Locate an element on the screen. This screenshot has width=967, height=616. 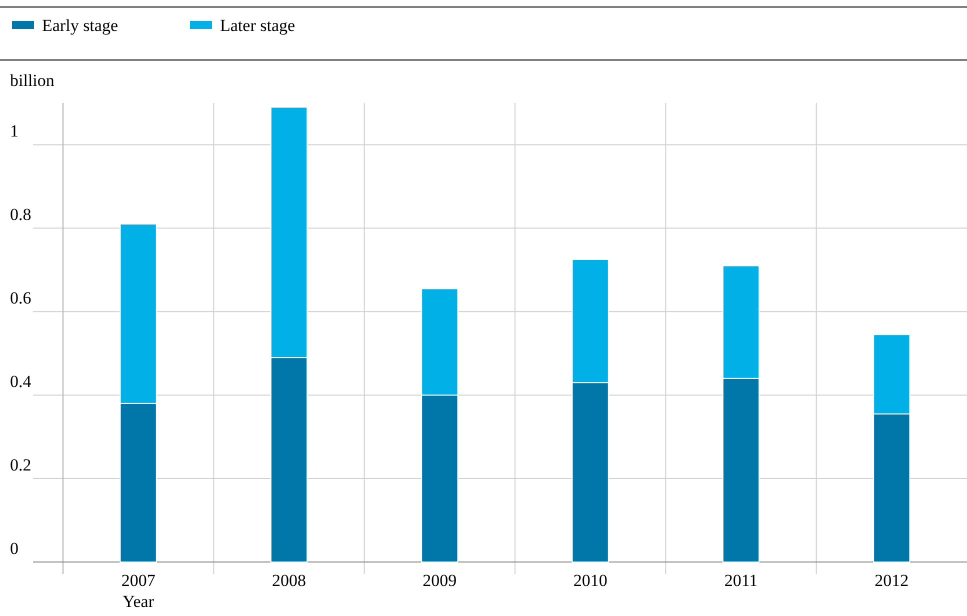
x-tick-label: 2011 is located at coordinates (741, 580).